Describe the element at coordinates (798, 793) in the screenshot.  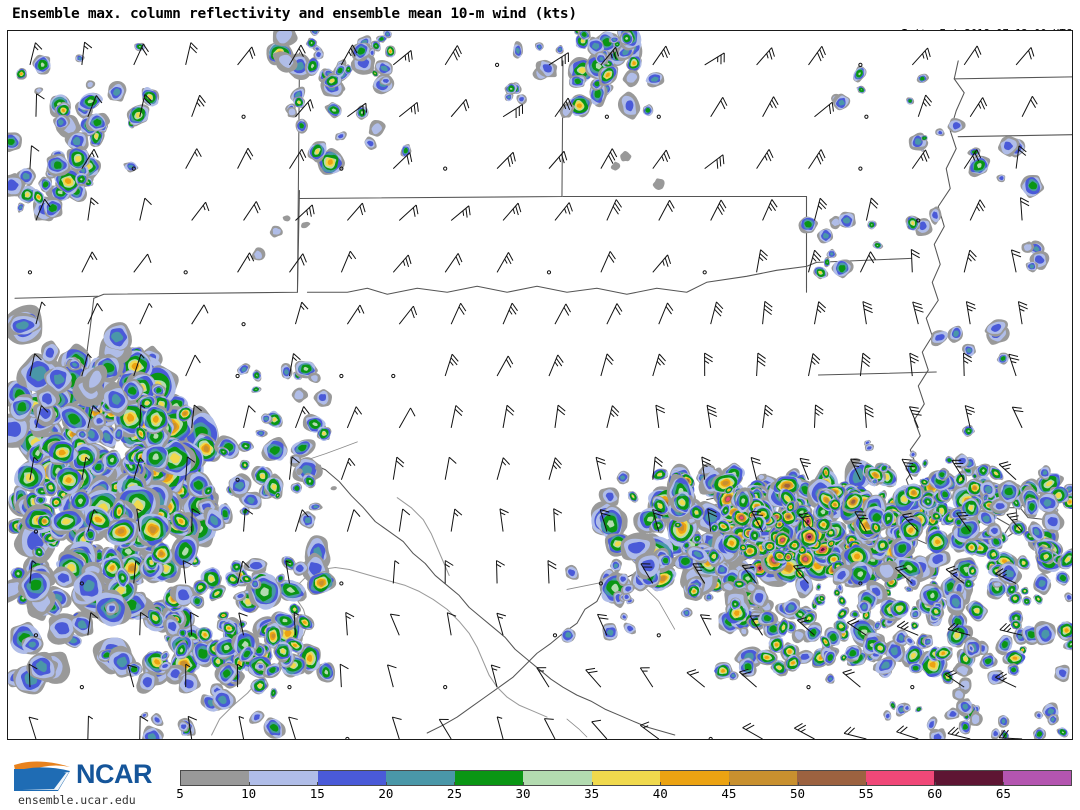
I see `colorbar-tick-label: 50` at that location.